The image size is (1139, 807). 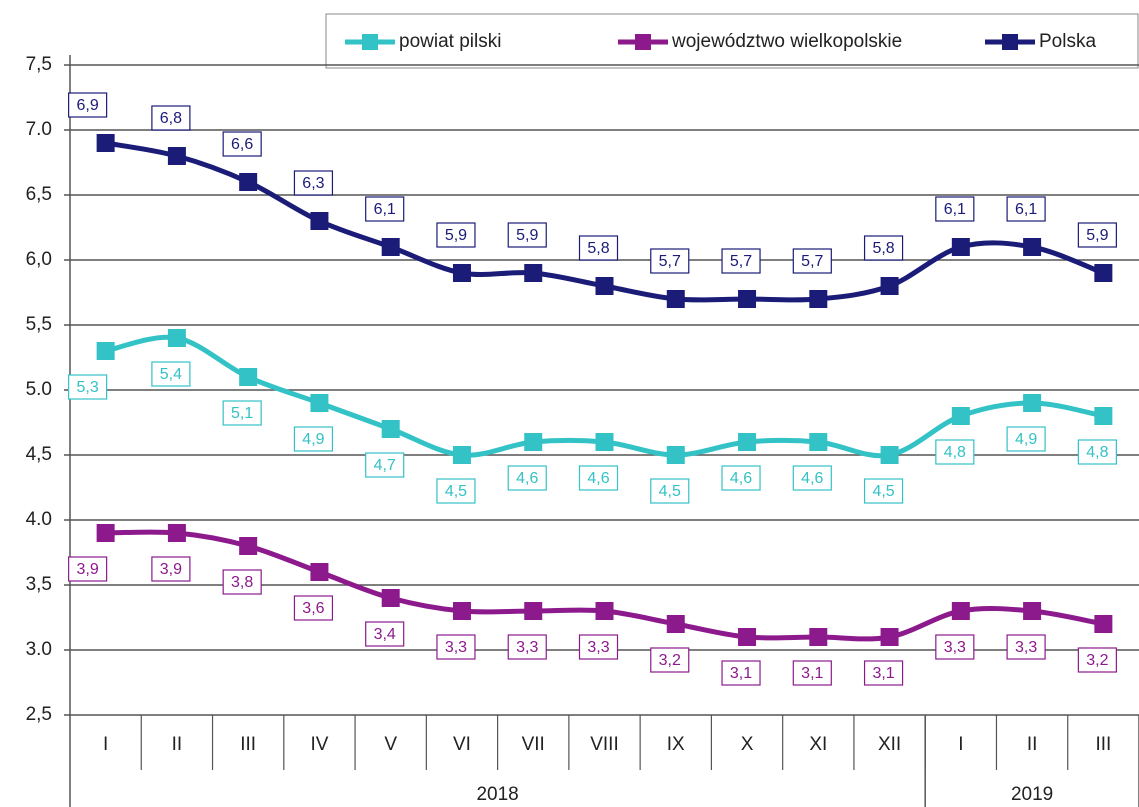 I want to click on data-label: 3,4, so click(x=385, y=634).